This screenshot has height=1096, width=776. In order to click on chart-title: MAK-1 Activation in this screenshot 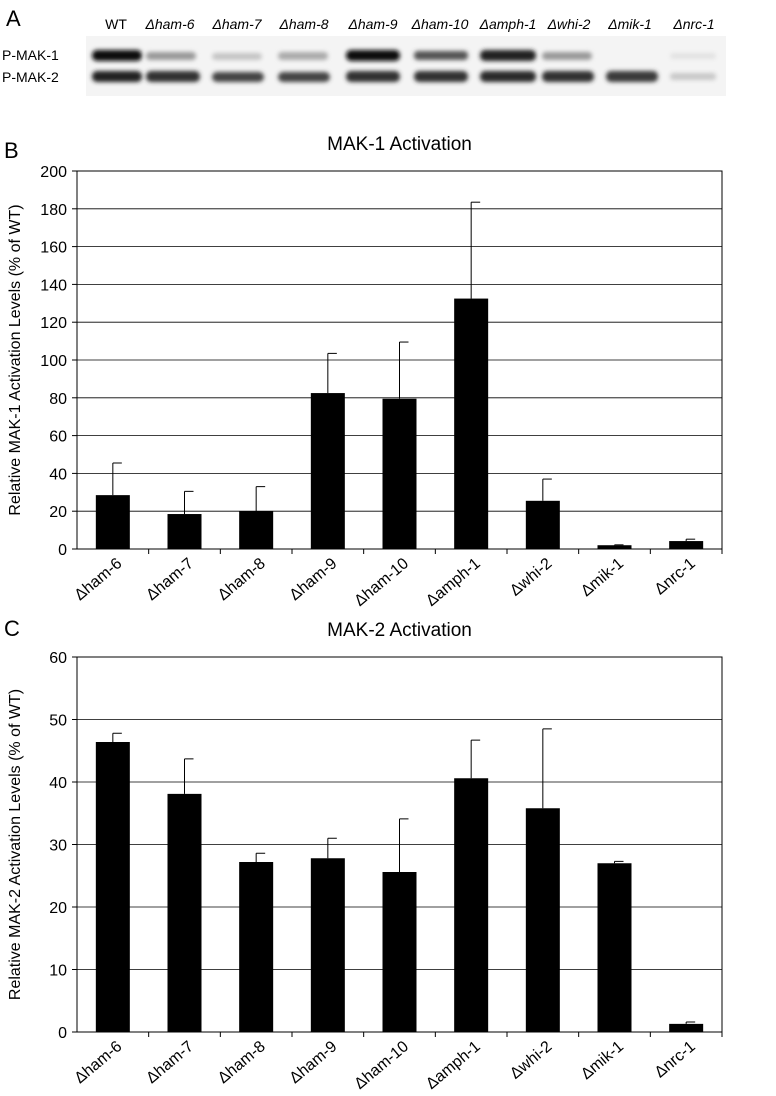, I will do `click(399, 144)`.